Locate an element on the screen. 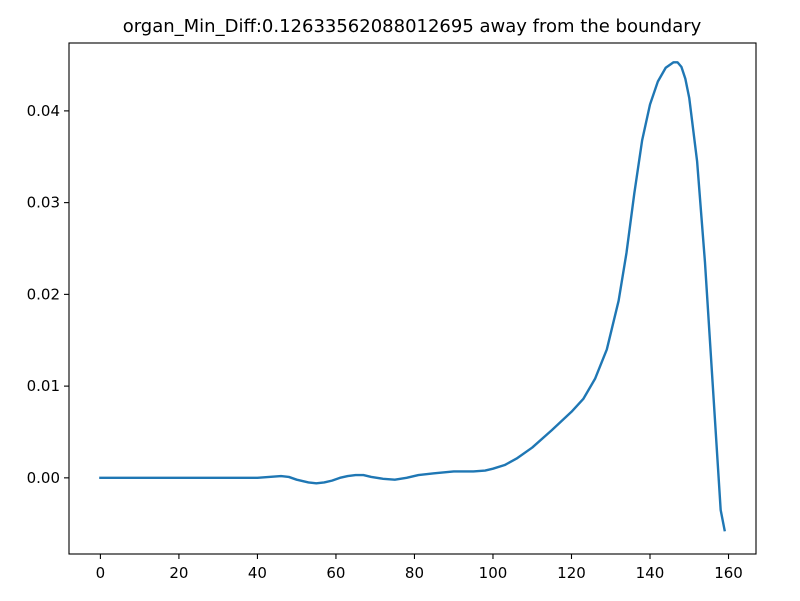  x-axis-ticks: 0 20 40 60 80 100 120 140 160 is located at coordinates (419, 568).